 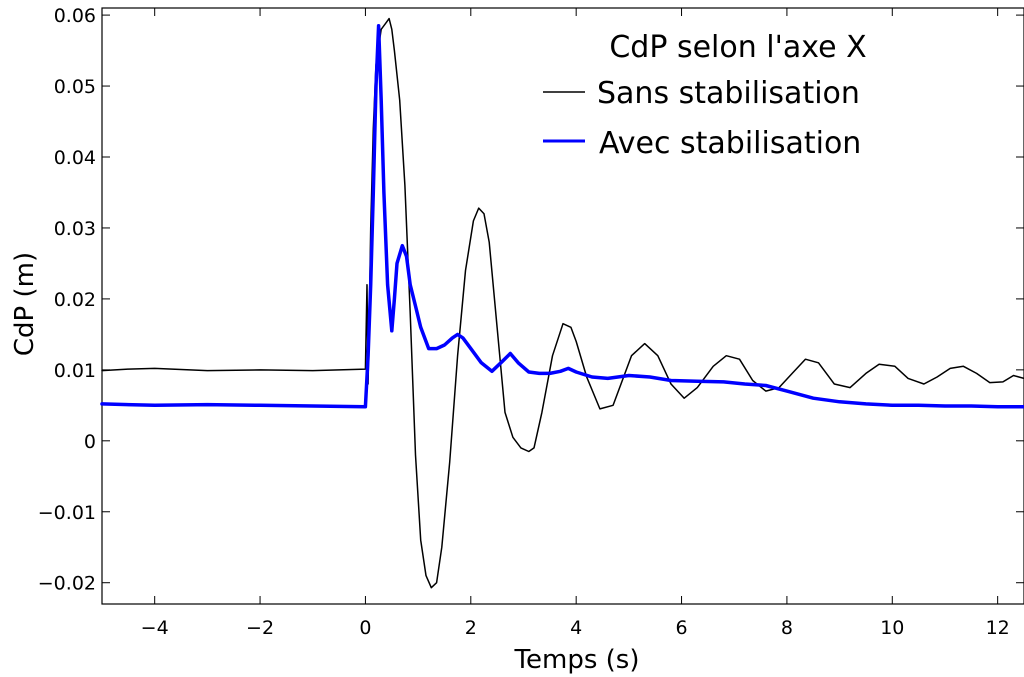 I want to click on x-tick-label: 6, so click(x=681, y=628).